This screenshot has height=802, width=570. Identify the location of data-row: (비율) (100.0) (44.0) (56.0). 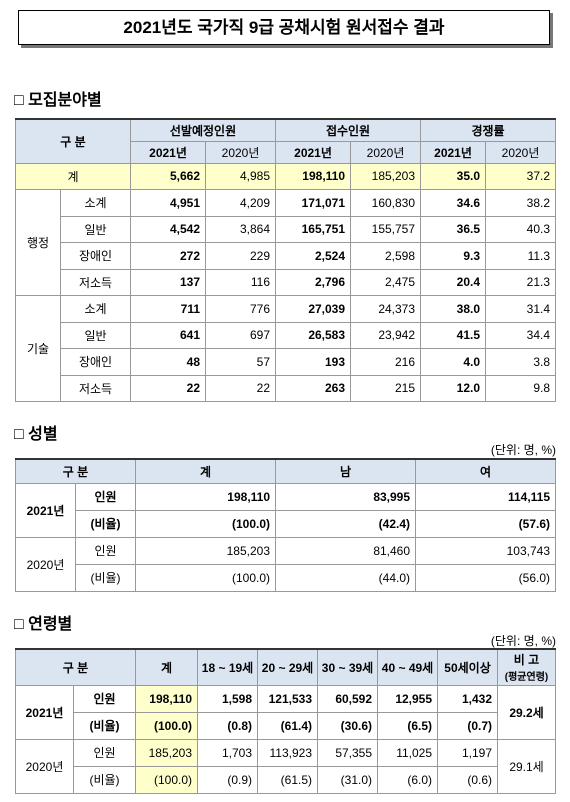
(286, 577).